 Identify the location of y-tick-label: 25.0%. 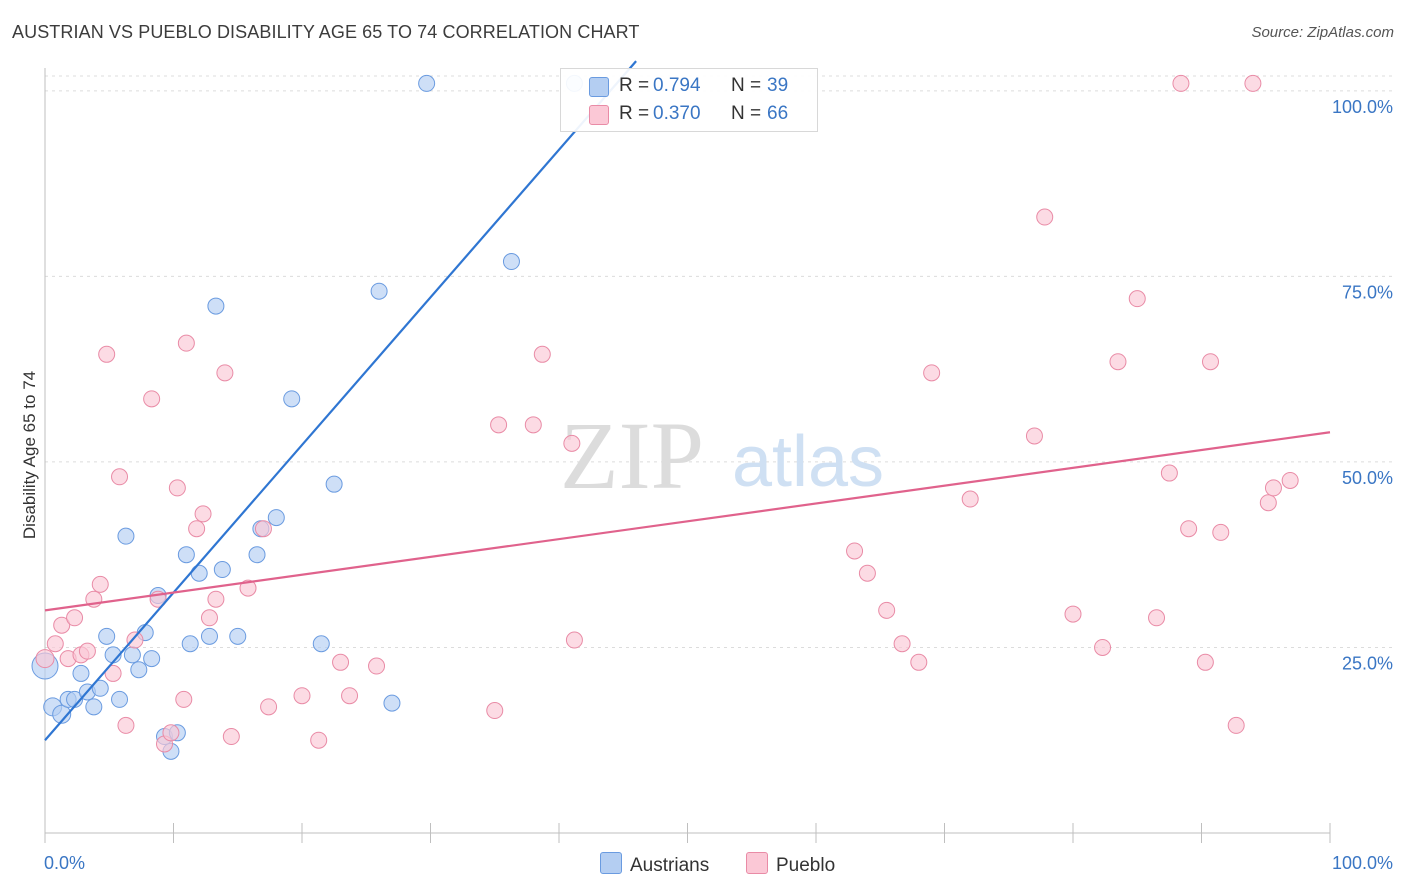
(1367, 663).